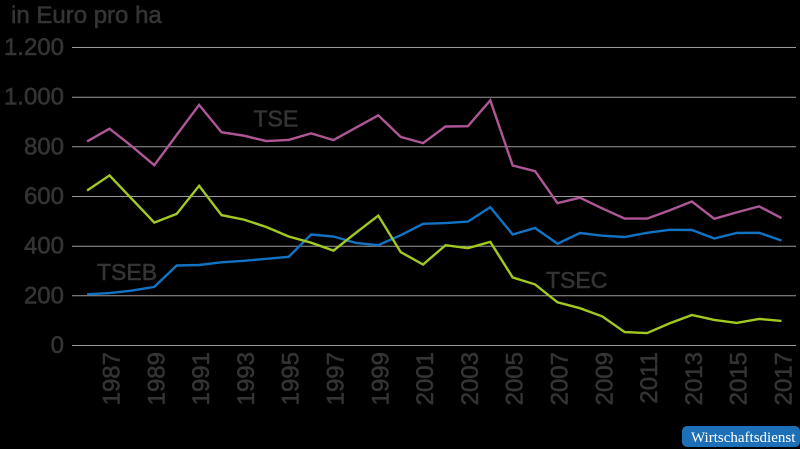 The width and height of the screenshot is (800, 449). Describe the element at coordinates (201, 378) in the screenshot. I see `svg-text: 1991` at that location.